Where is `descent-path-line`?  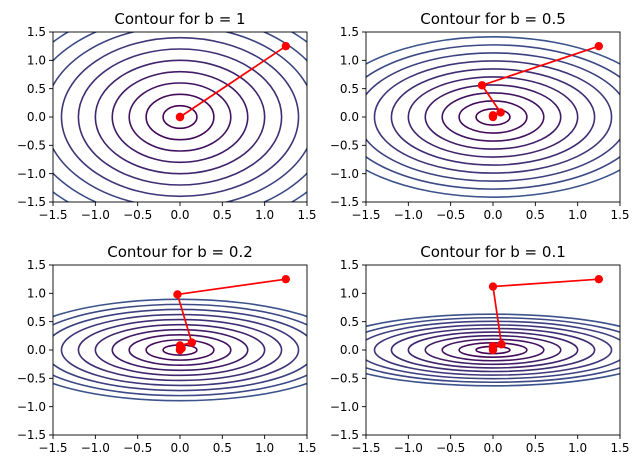 descent-path-line is located at coordinates (233, 81).